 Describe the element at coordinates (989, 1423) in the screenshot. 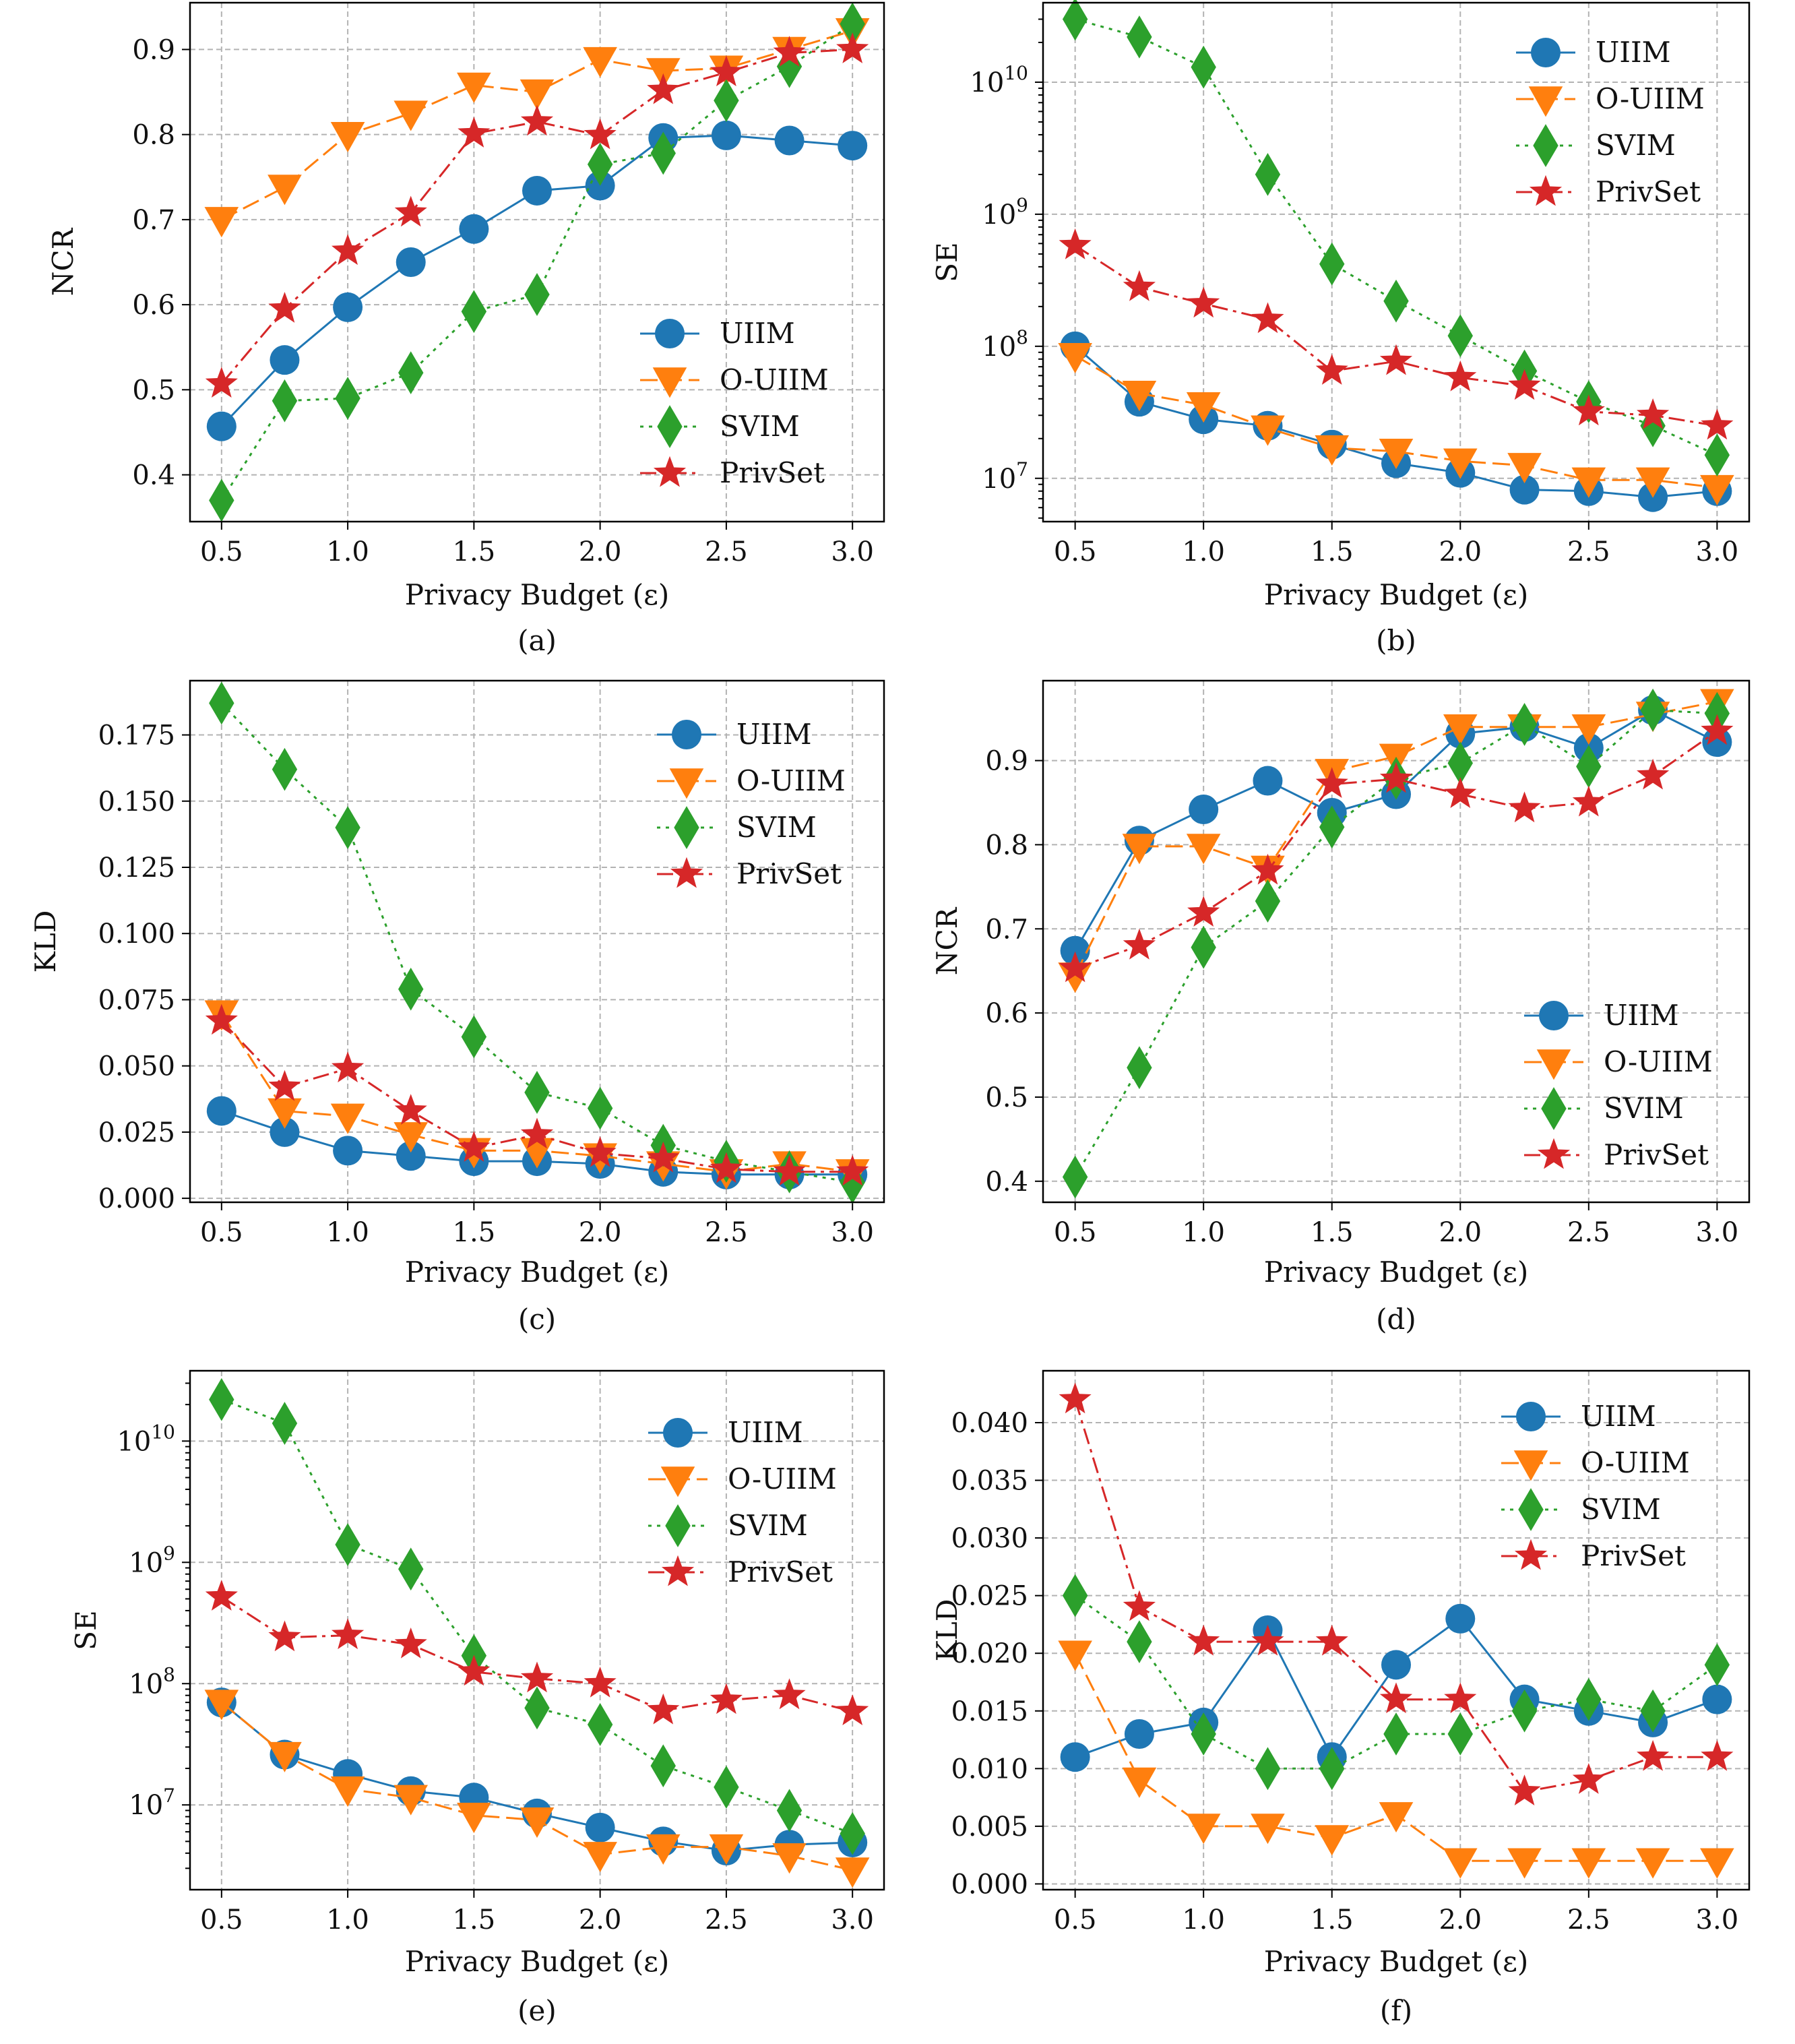

I see `y-tick-label: 0.040` at that location.